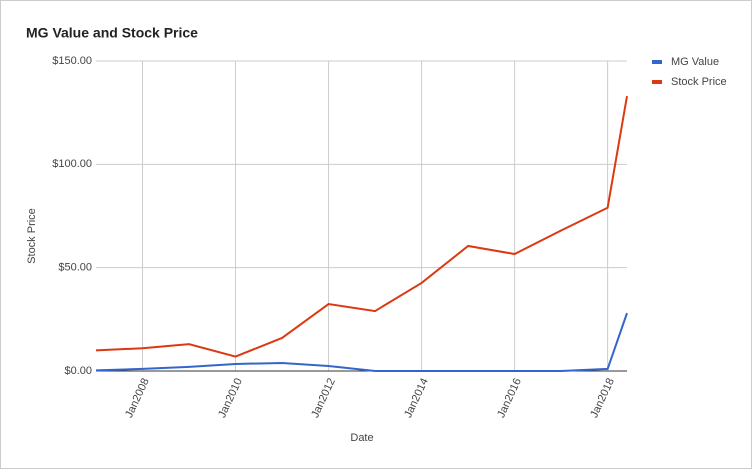 This screenshot has width=752, height=469. What do you see at coordinates (112, 33) in the screenshot?
I see `chart-title: MG Value and Stock Price` at bounding box center [112, 33].